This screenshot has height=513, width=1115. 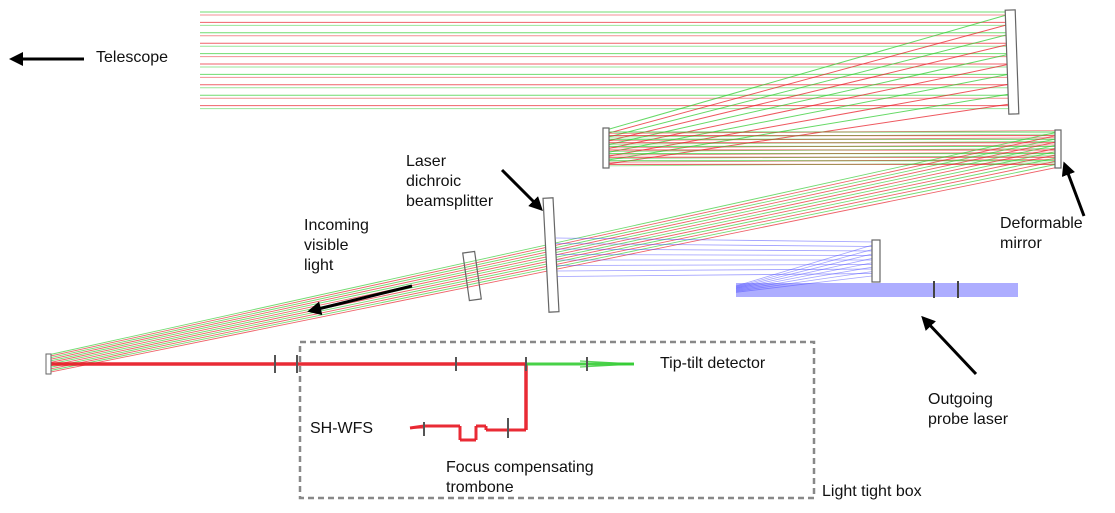 What do you see at coordinates (1041, 223) in the screenshot?
I see `deformable-mirror-line-1: Deformable` at bounding box center [1041, 223].